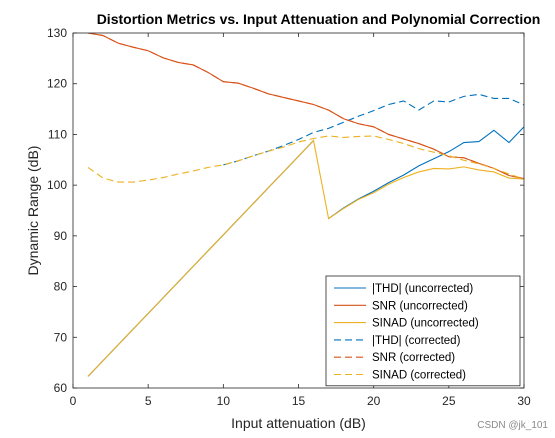 The image size is (555, 438). Describe the element at coordinates (57, 84) in the screenshot. I see `y-tick-label: 120` at that location.